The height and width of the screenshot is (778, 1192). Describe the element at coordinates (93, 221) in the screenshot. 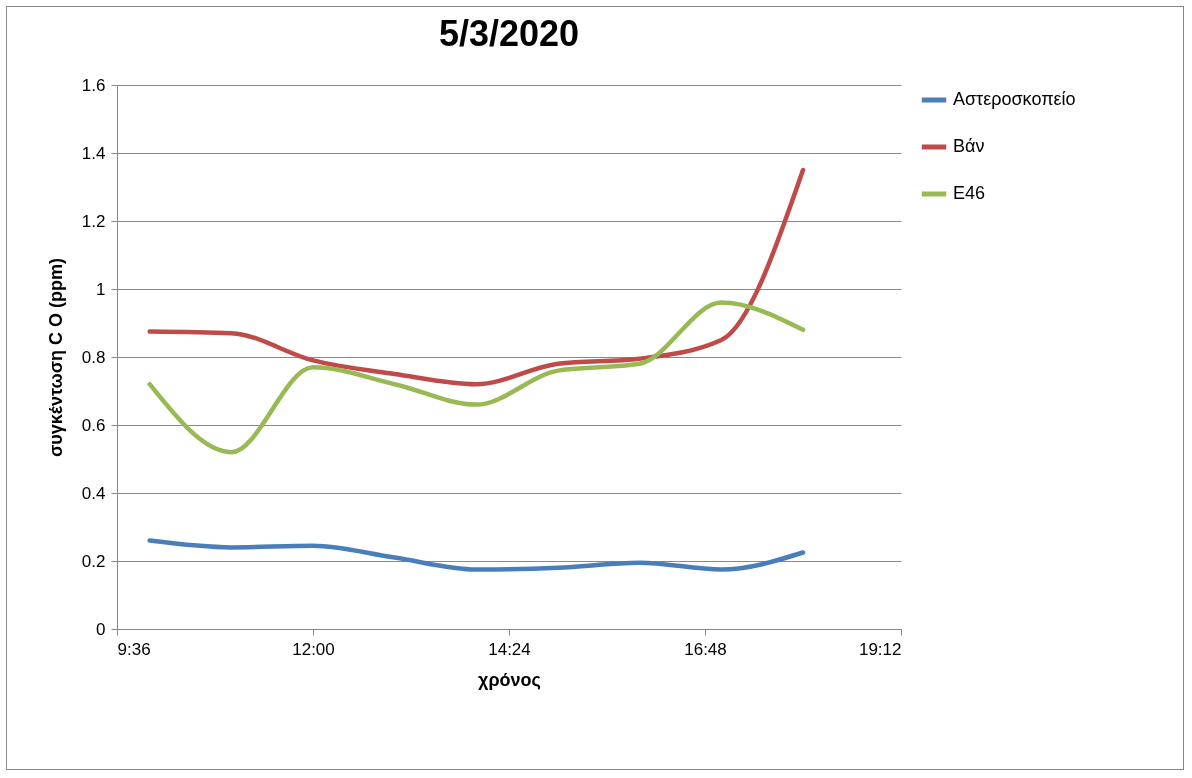

I see `y-tick-label: 1.2` at that location.